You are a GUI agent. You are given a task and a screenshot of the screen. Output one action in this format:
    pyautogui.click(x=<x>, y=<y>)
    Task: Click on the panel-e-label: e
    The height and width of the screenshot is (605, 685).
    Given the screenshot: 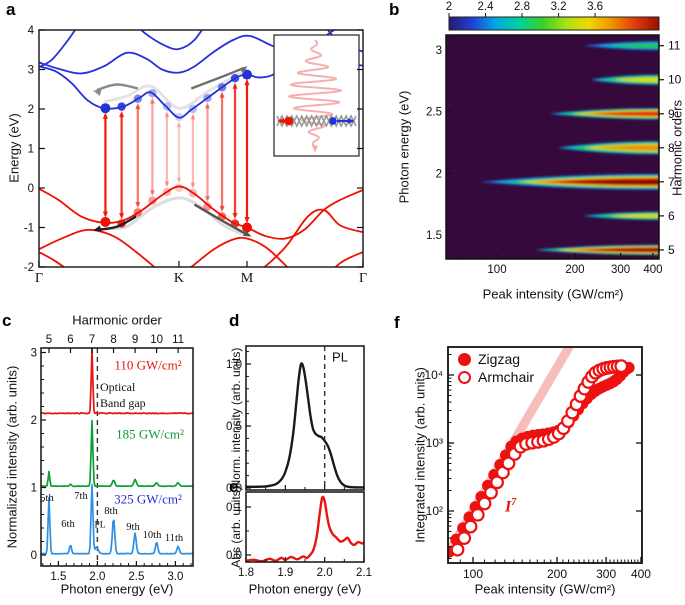 What is the action you would take?
    pyautogui.click(x=234, y=486)
    